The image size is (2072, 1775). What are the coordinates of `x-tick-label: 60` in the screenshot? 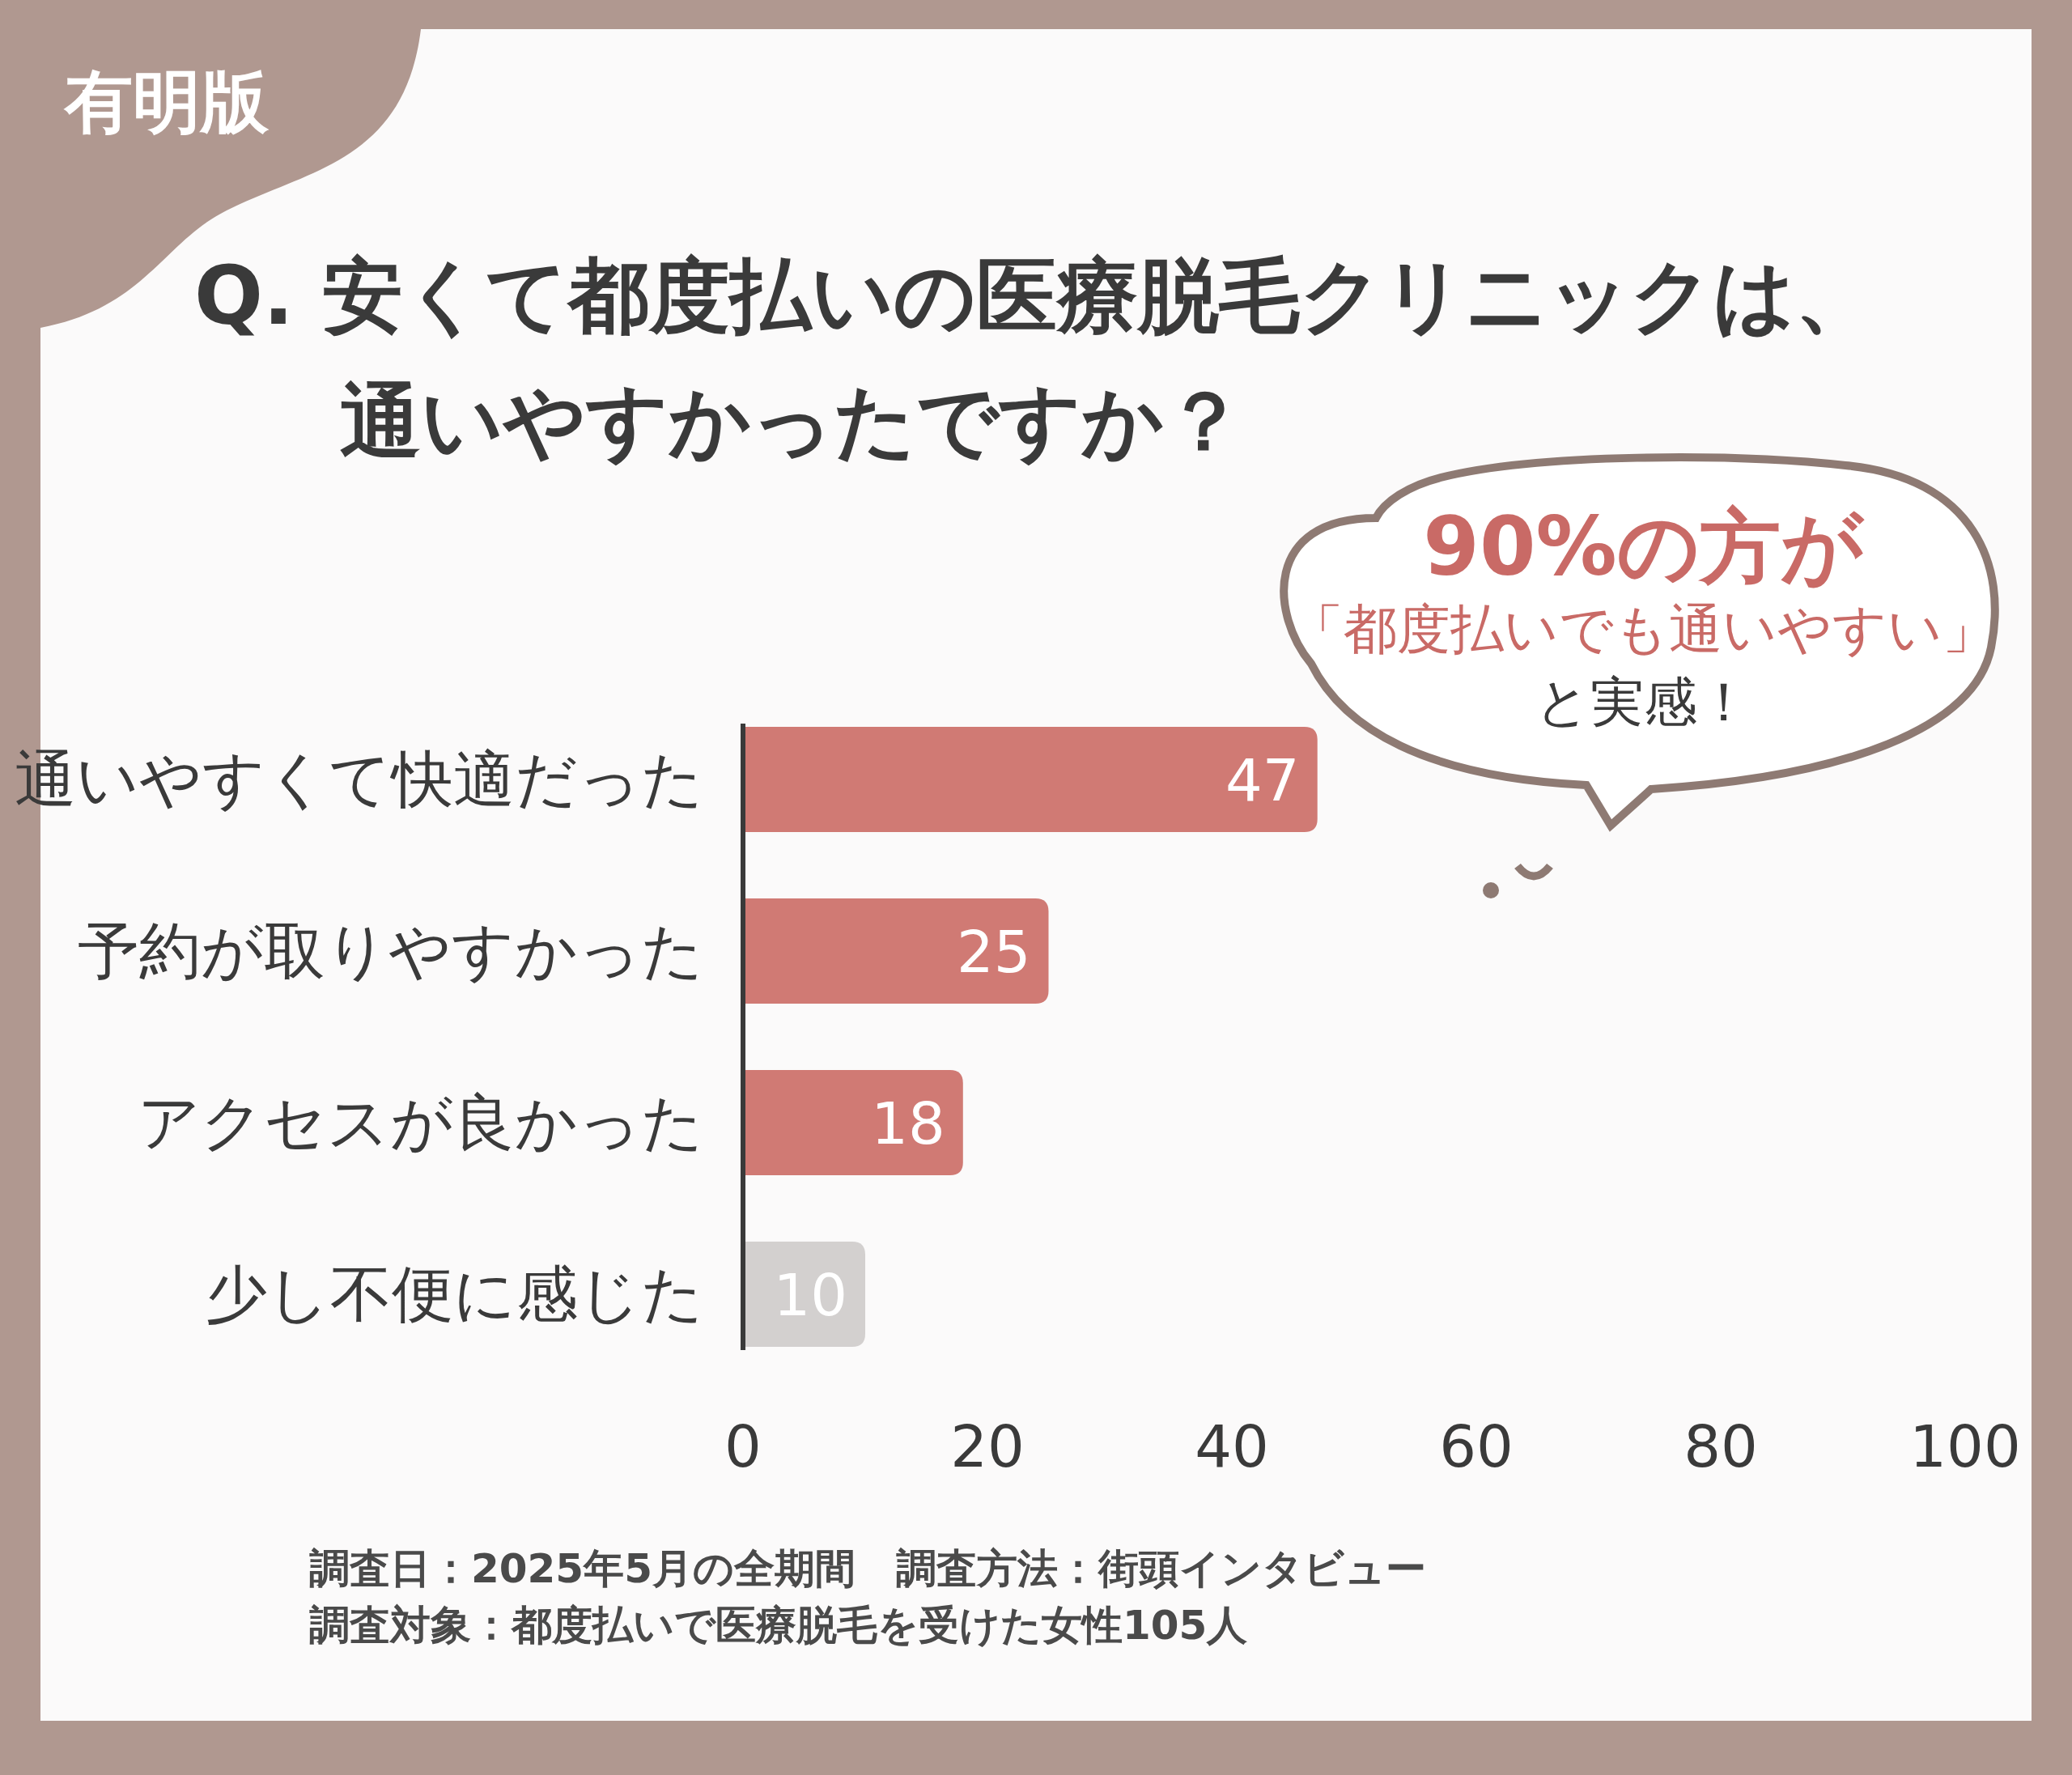 It's located at (1476, 1446).